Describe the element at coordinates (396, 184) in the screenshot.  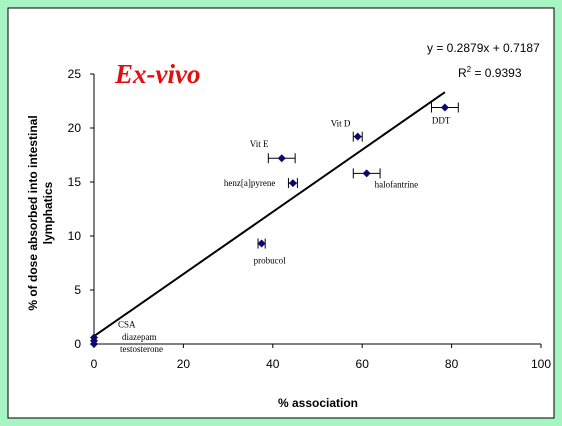
I see `data-point-label: halofantrine` at that location.